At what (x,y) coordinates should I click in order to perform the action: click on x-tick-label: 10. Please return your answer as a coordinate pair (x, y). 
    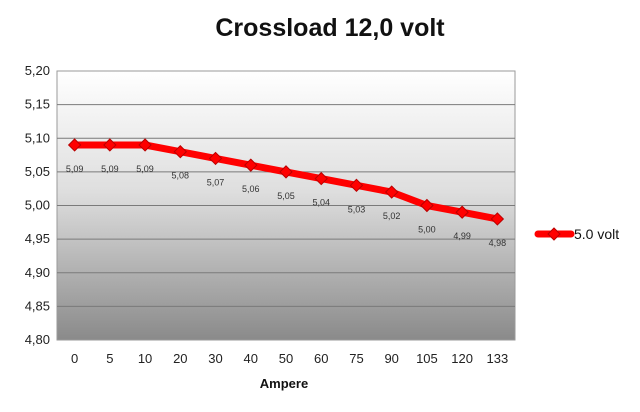
    Looking at the image, I should click on (145, 358).